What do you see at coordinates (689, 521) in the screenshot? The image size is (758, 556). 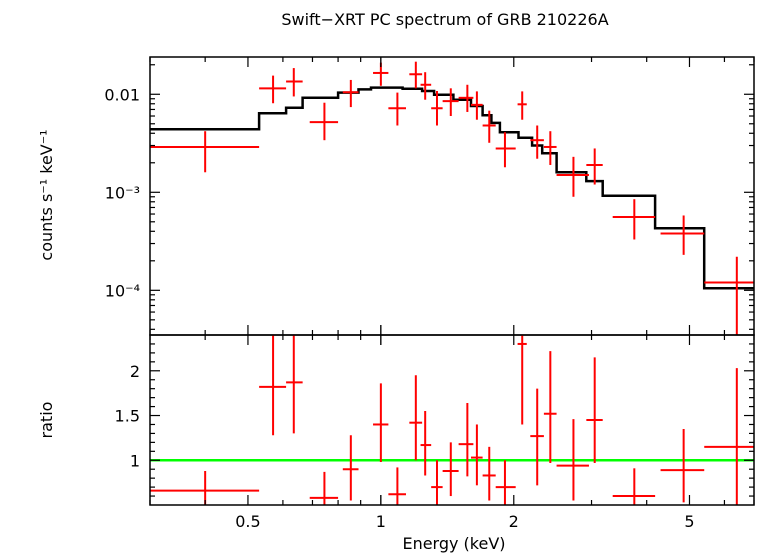 I see `x-tick-label: 5` at bounding box center [689, 521].